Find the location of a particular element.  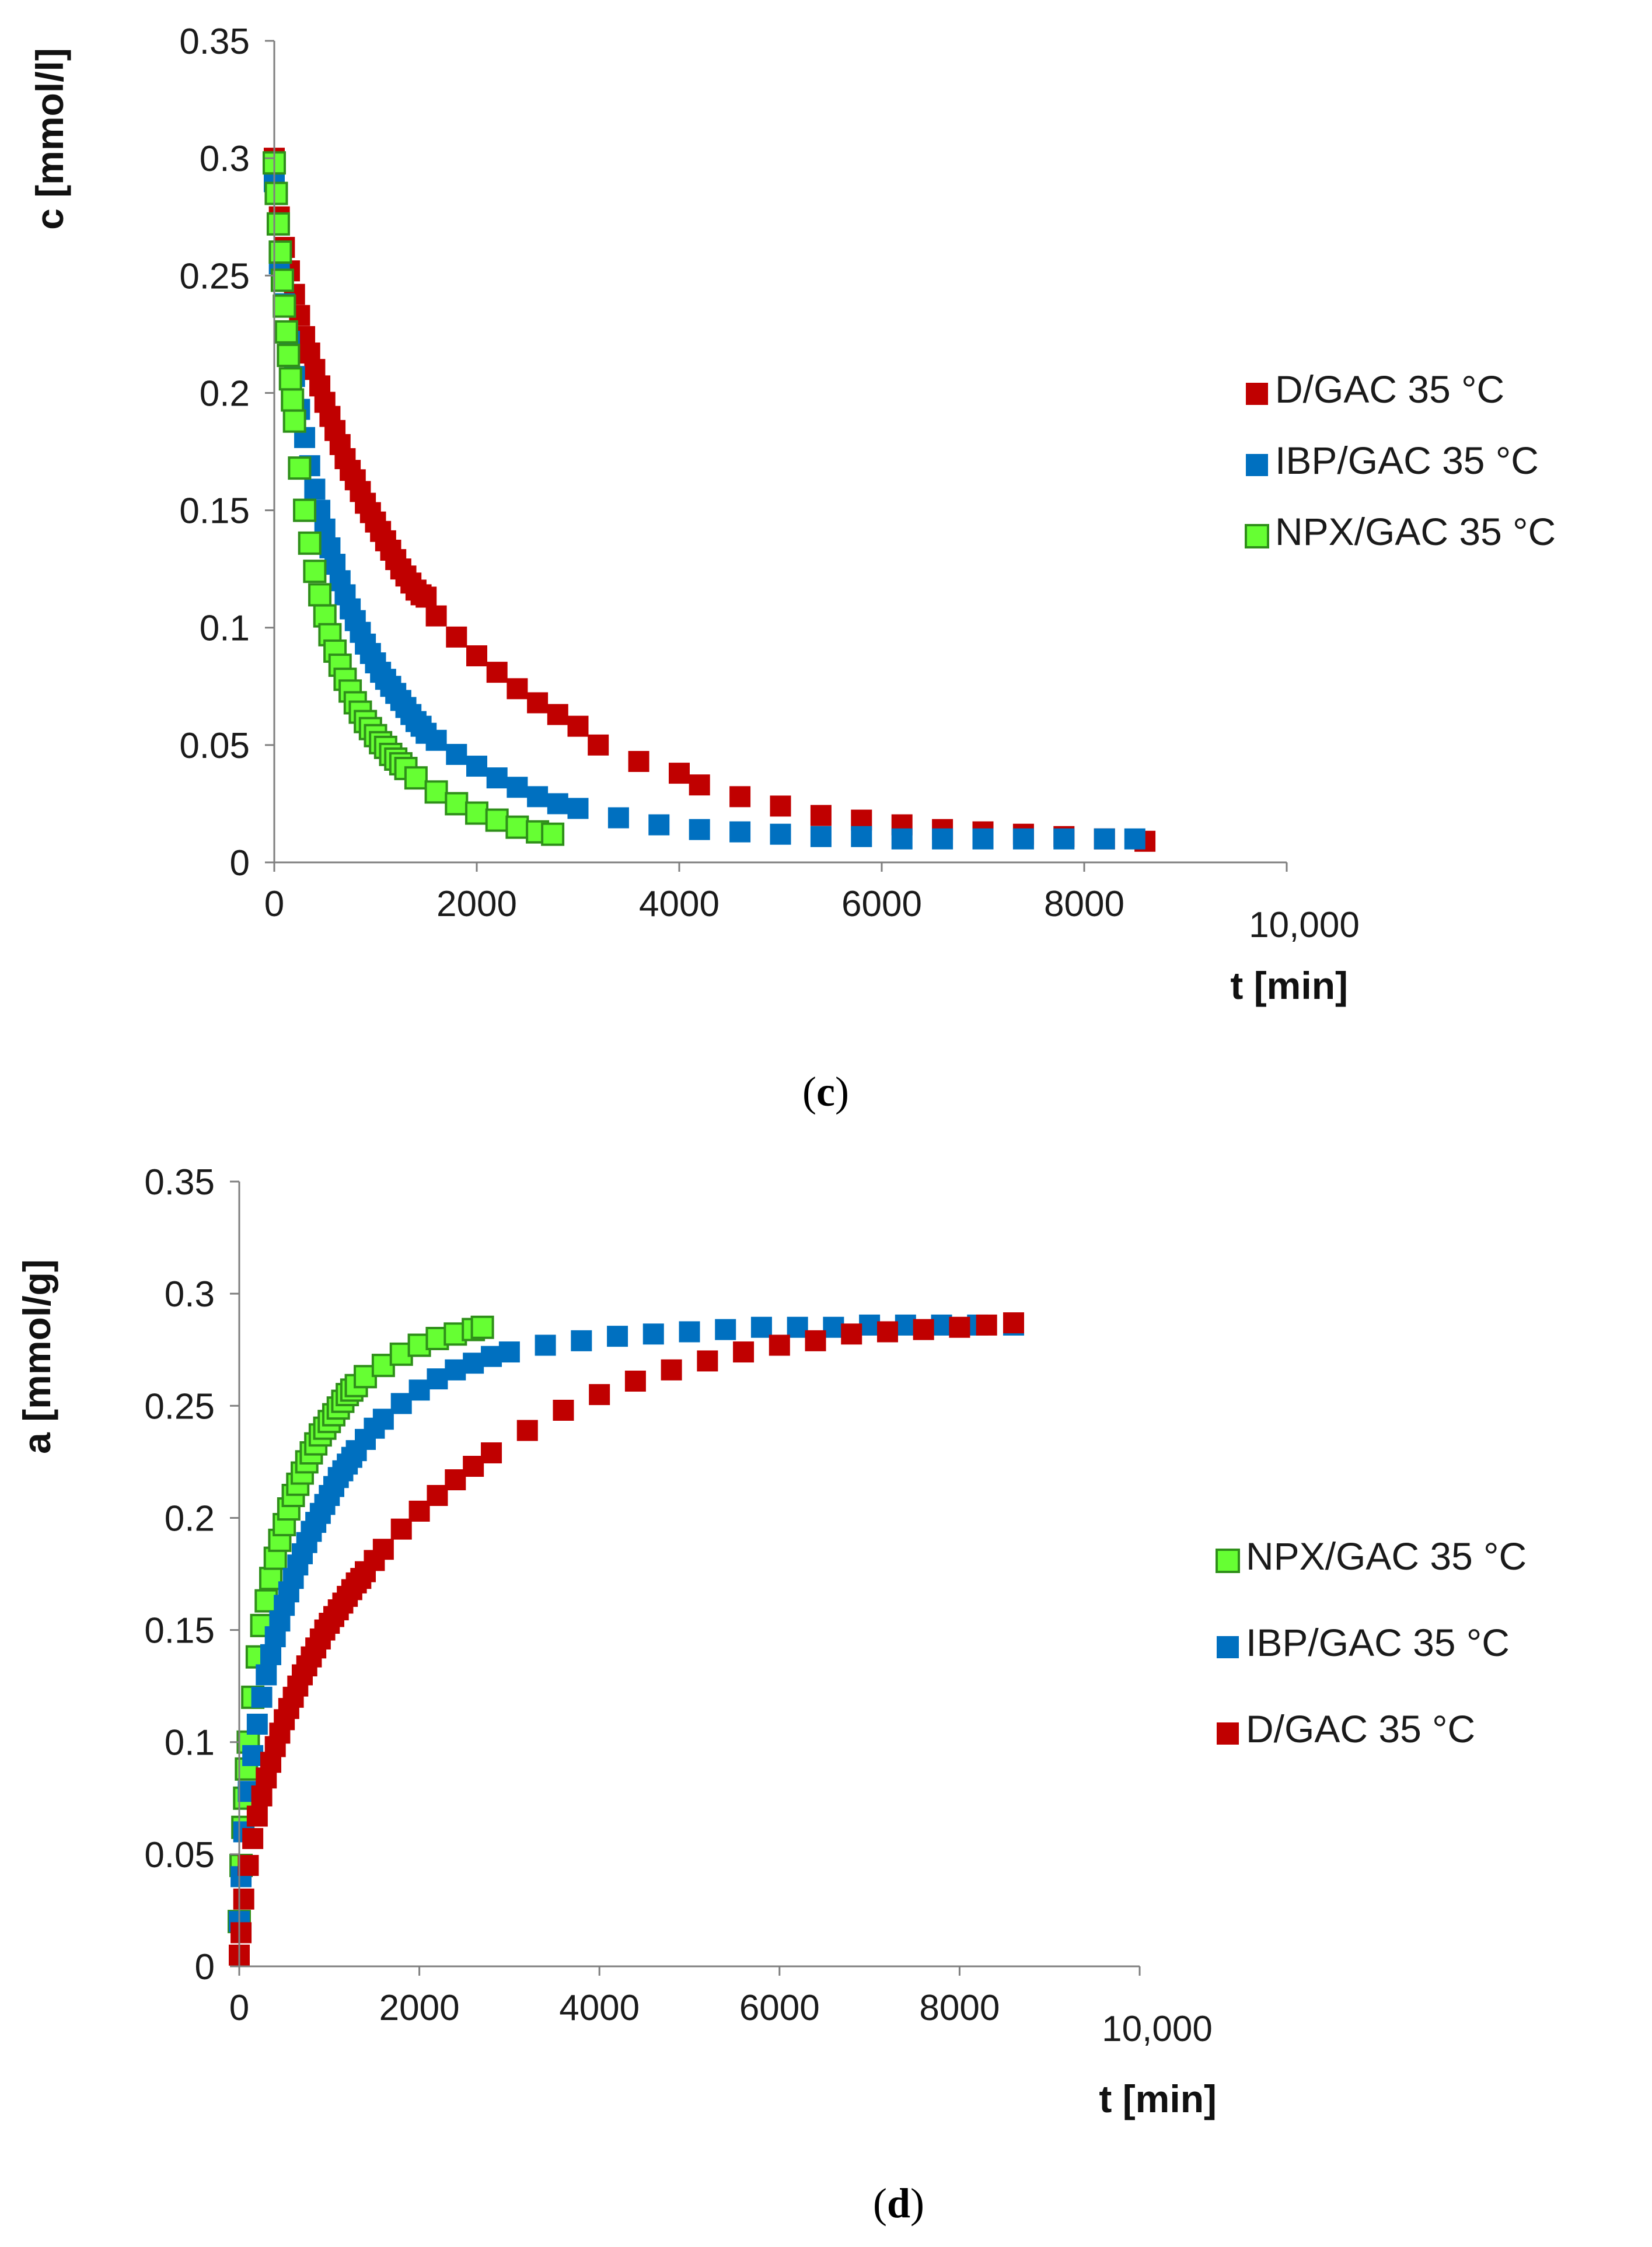

chart-c-y-axis-title: c [mmol/l] is located at coordinates (50, 139).